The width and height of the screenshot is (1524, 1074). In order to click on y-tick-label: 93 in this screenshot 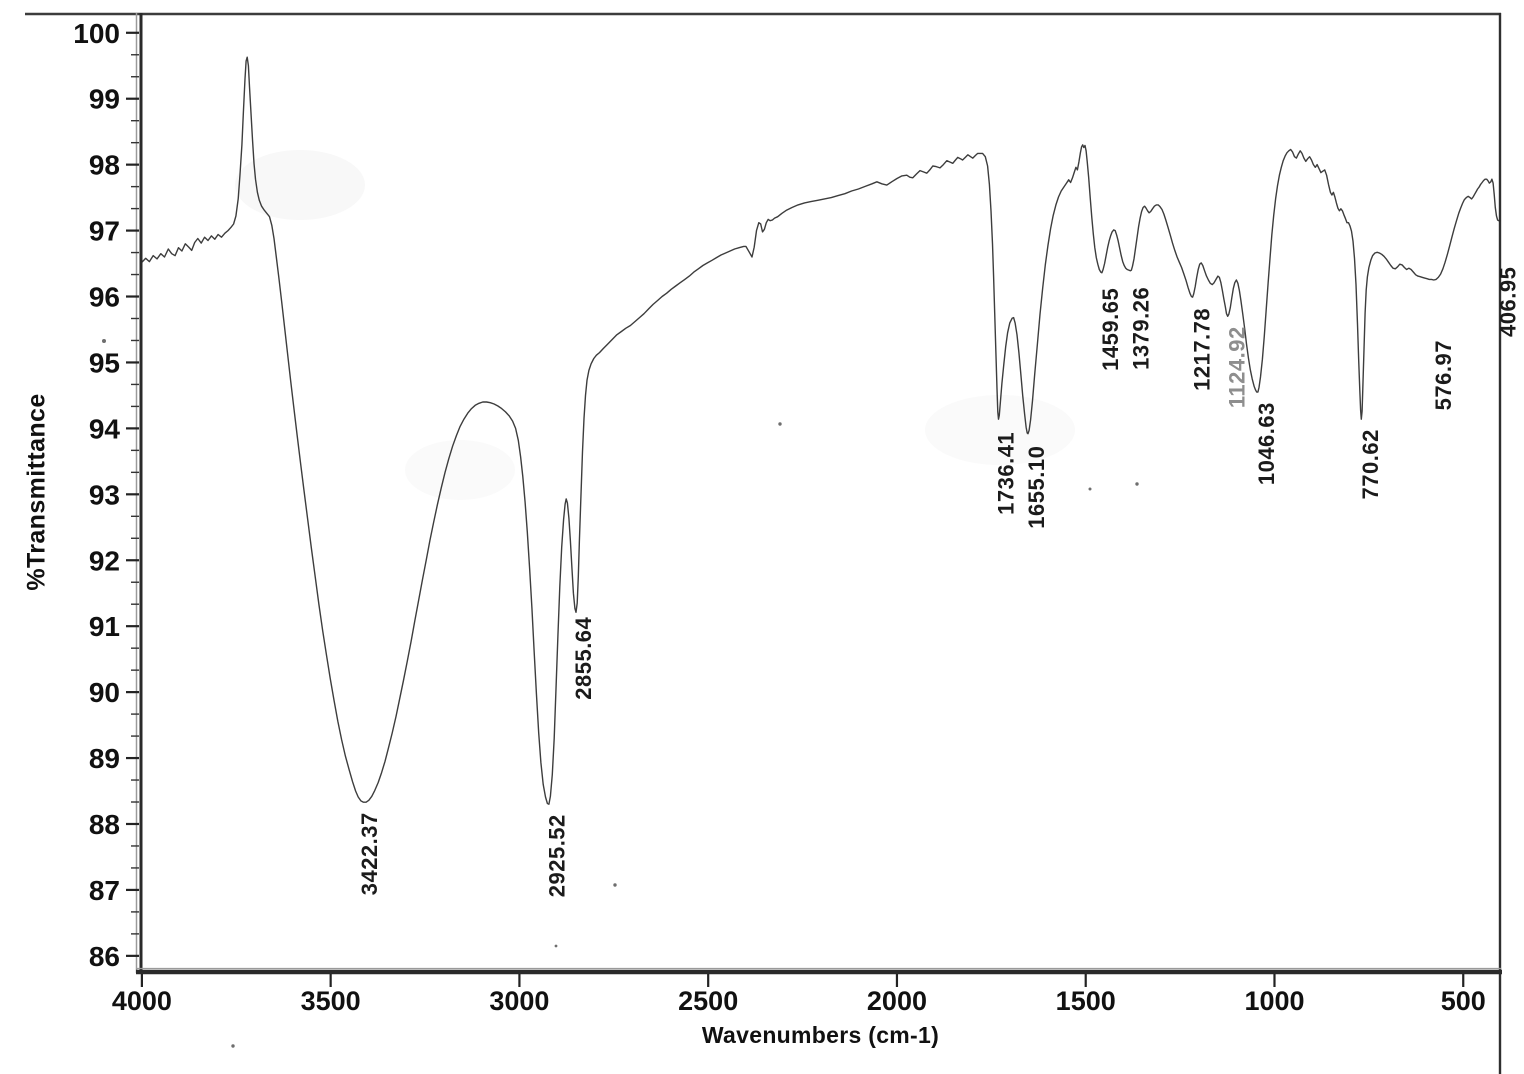, I will do `click(104, 494)`.